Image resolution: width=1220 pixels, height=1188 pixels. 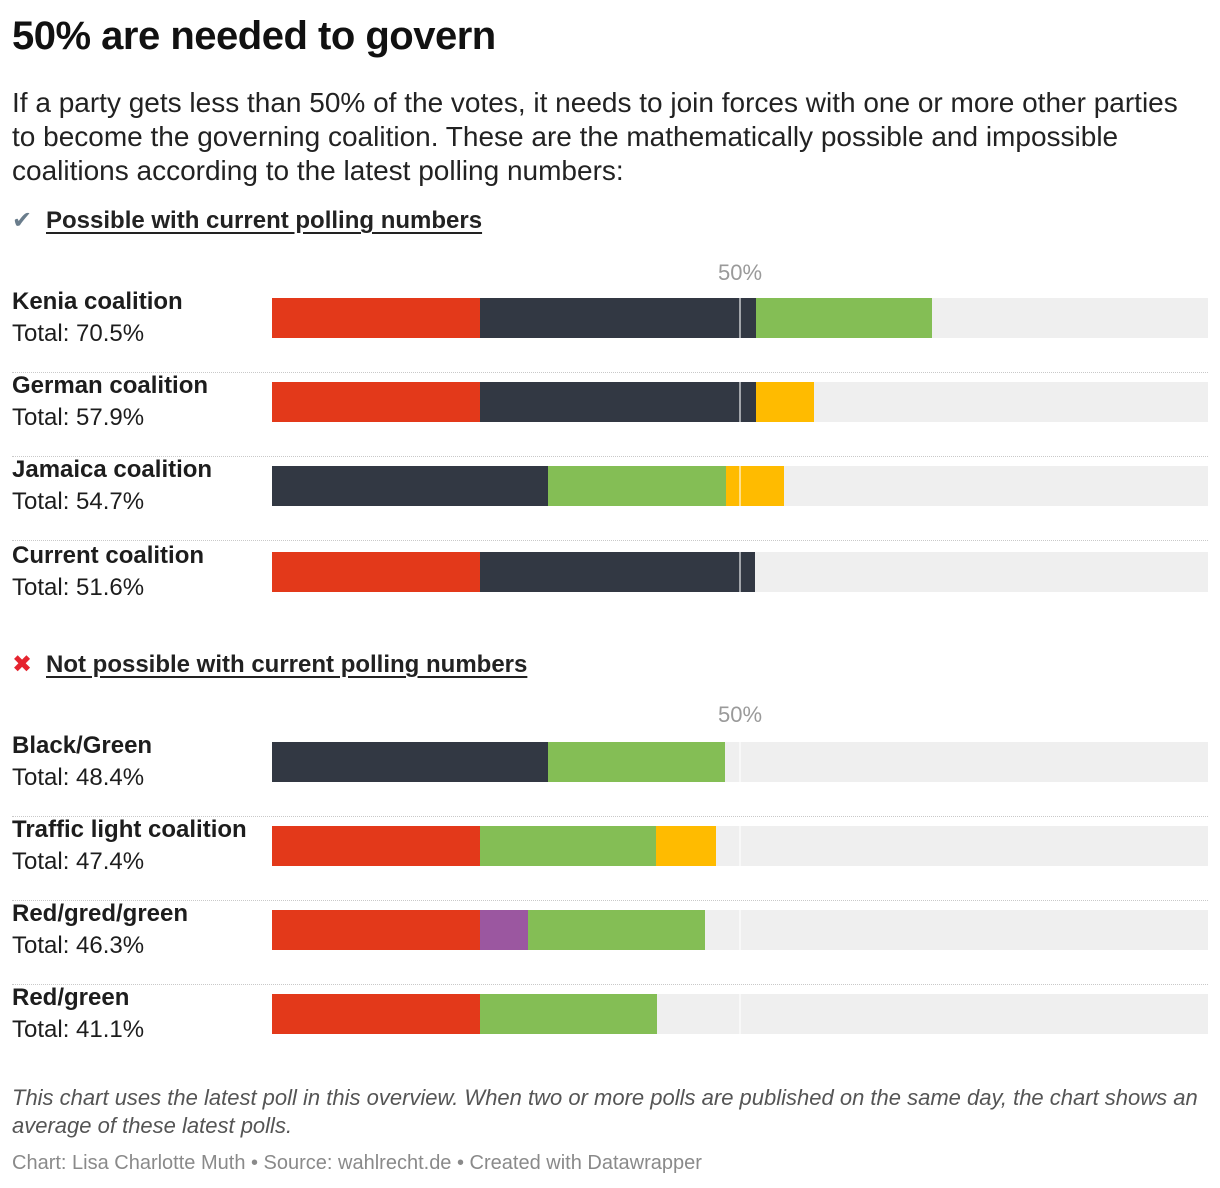 I want to click on coalition-name: German coalition, so click(x=110, y=385).